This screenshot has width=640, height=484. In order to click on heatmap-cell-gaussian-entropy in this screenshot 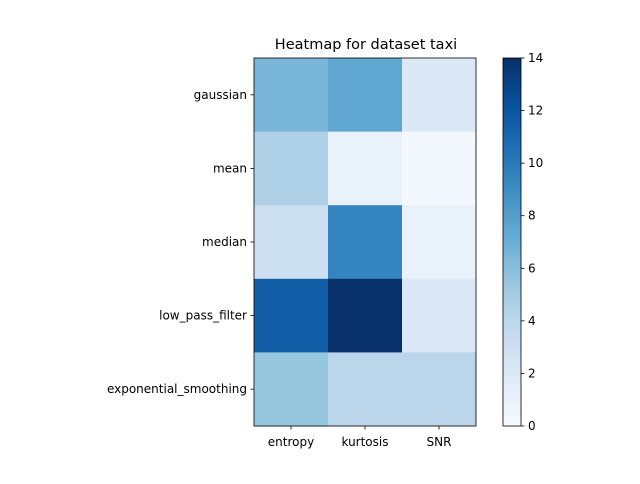, I will do `click(291, 95)`.